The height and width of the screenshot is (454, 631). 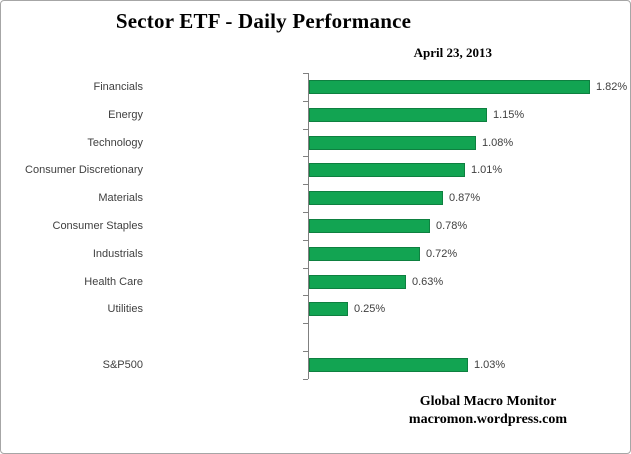 I want to click on category-label: Utilities, so click(x=125, y=309).